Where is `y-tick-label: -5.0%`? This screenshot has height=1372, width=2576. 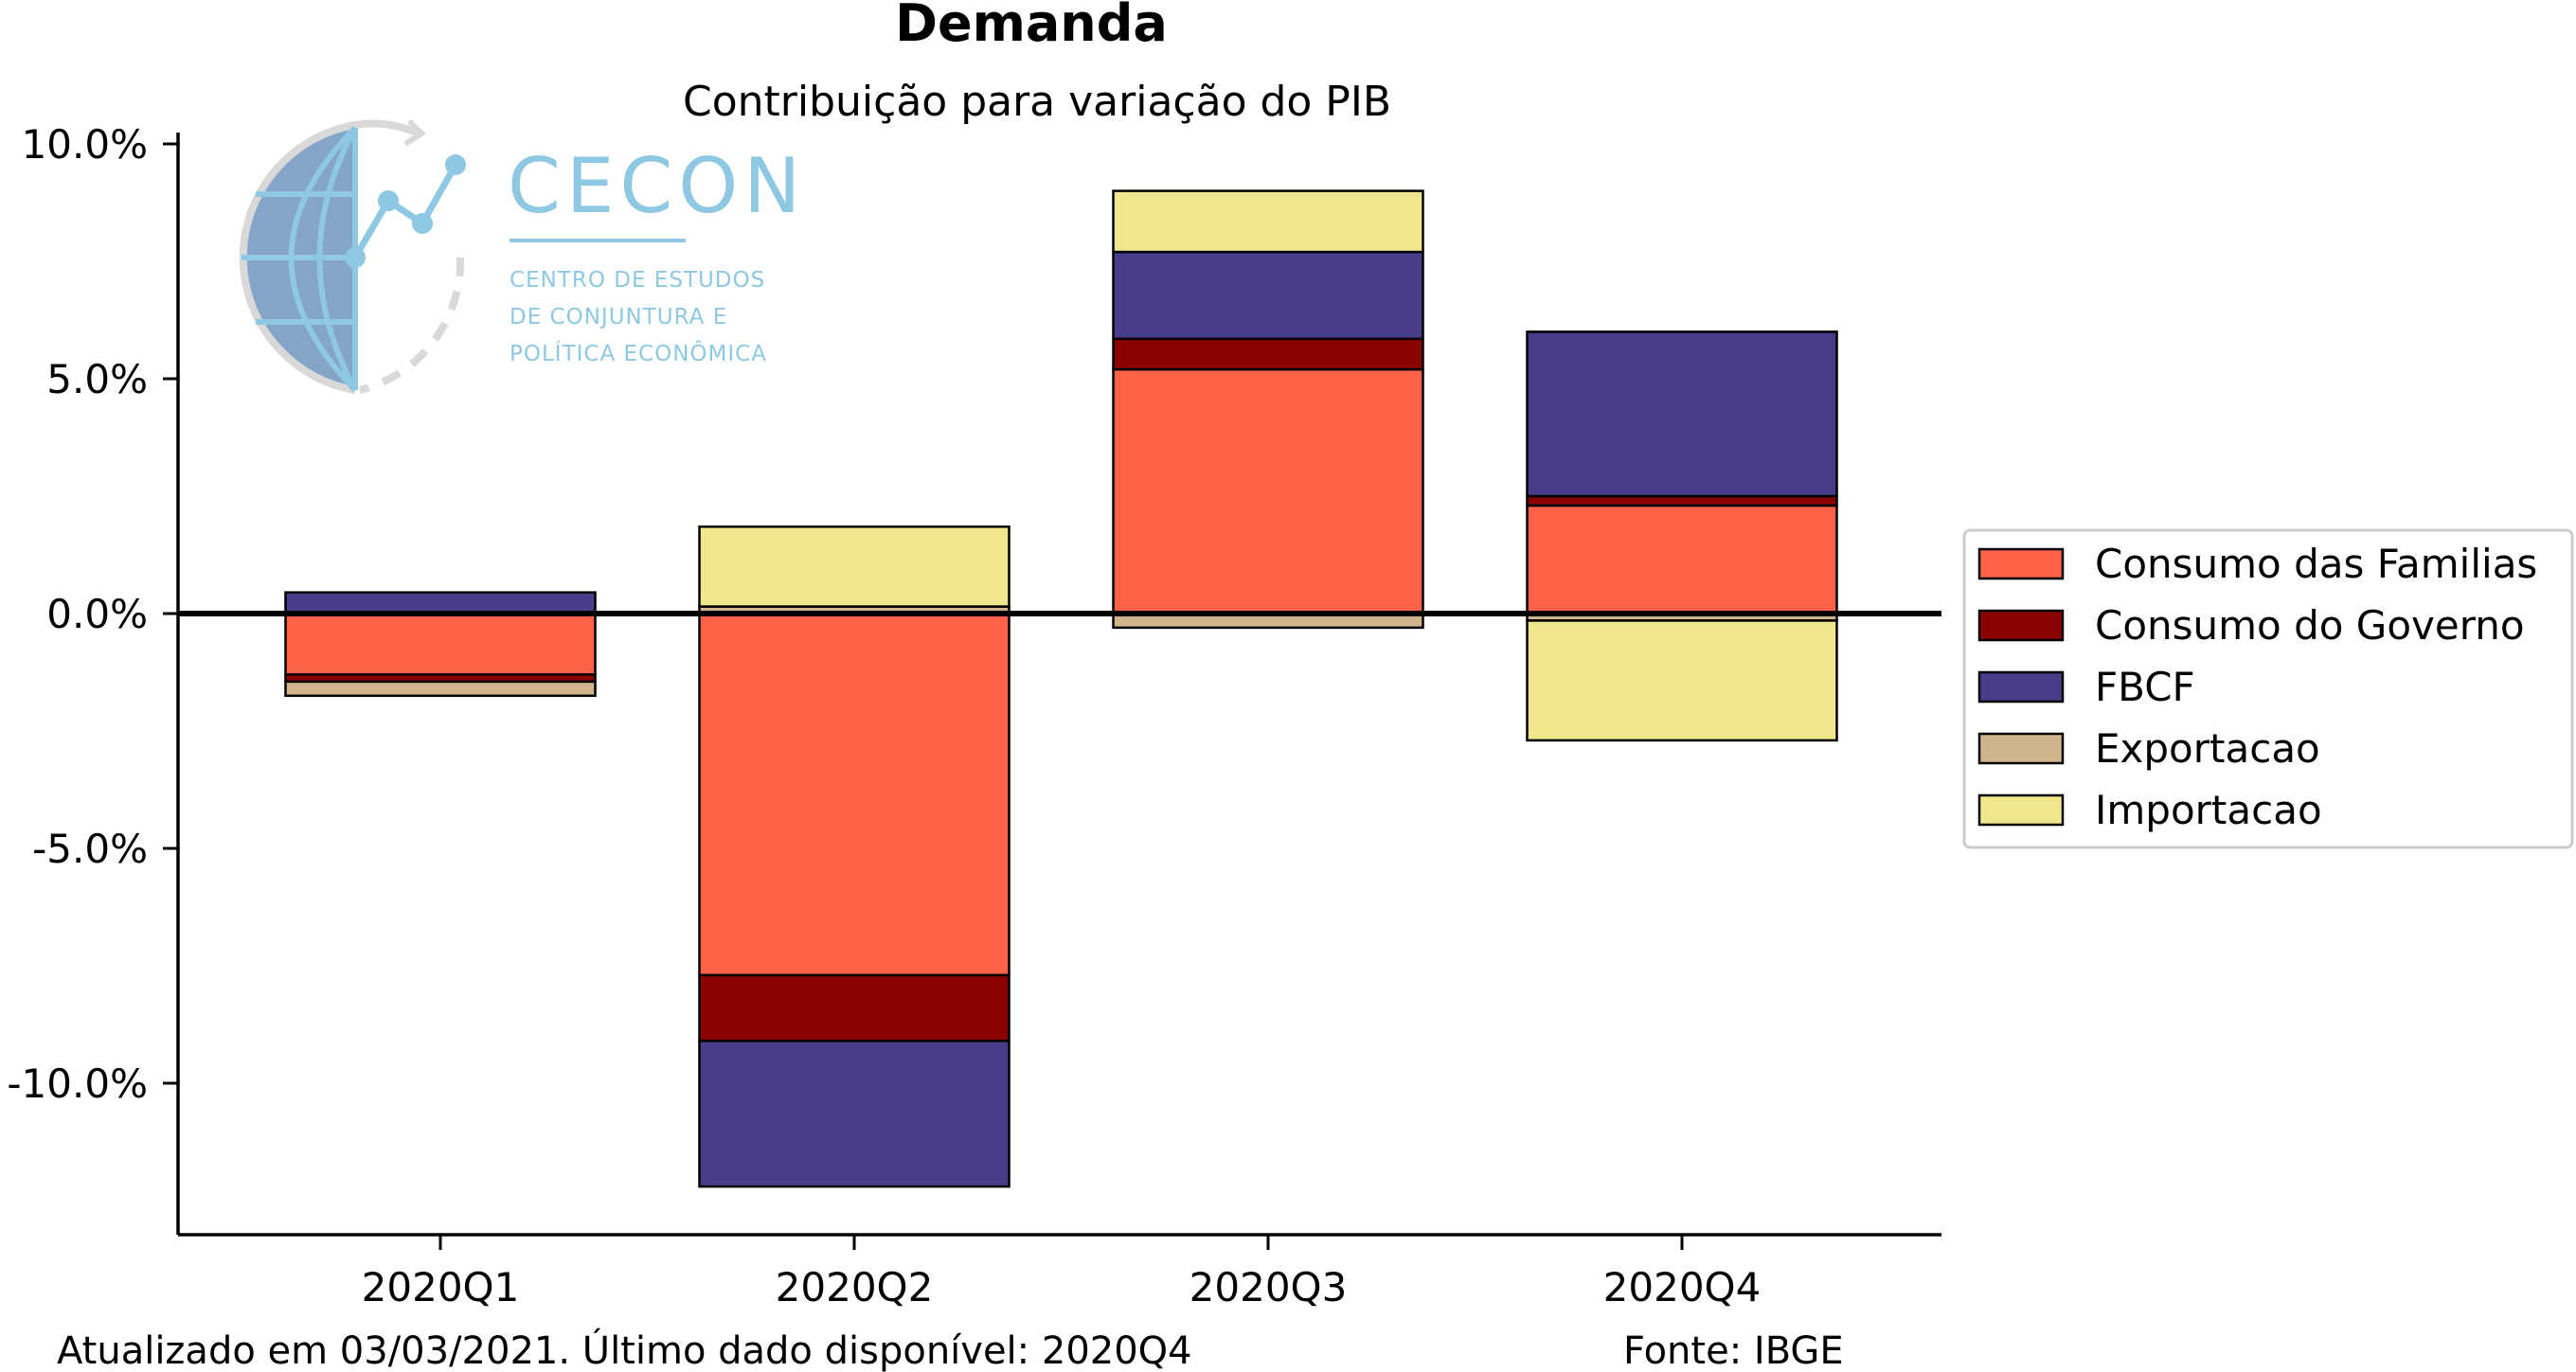
y-tick-label: -5.0% is located at coordinates (90, 849).